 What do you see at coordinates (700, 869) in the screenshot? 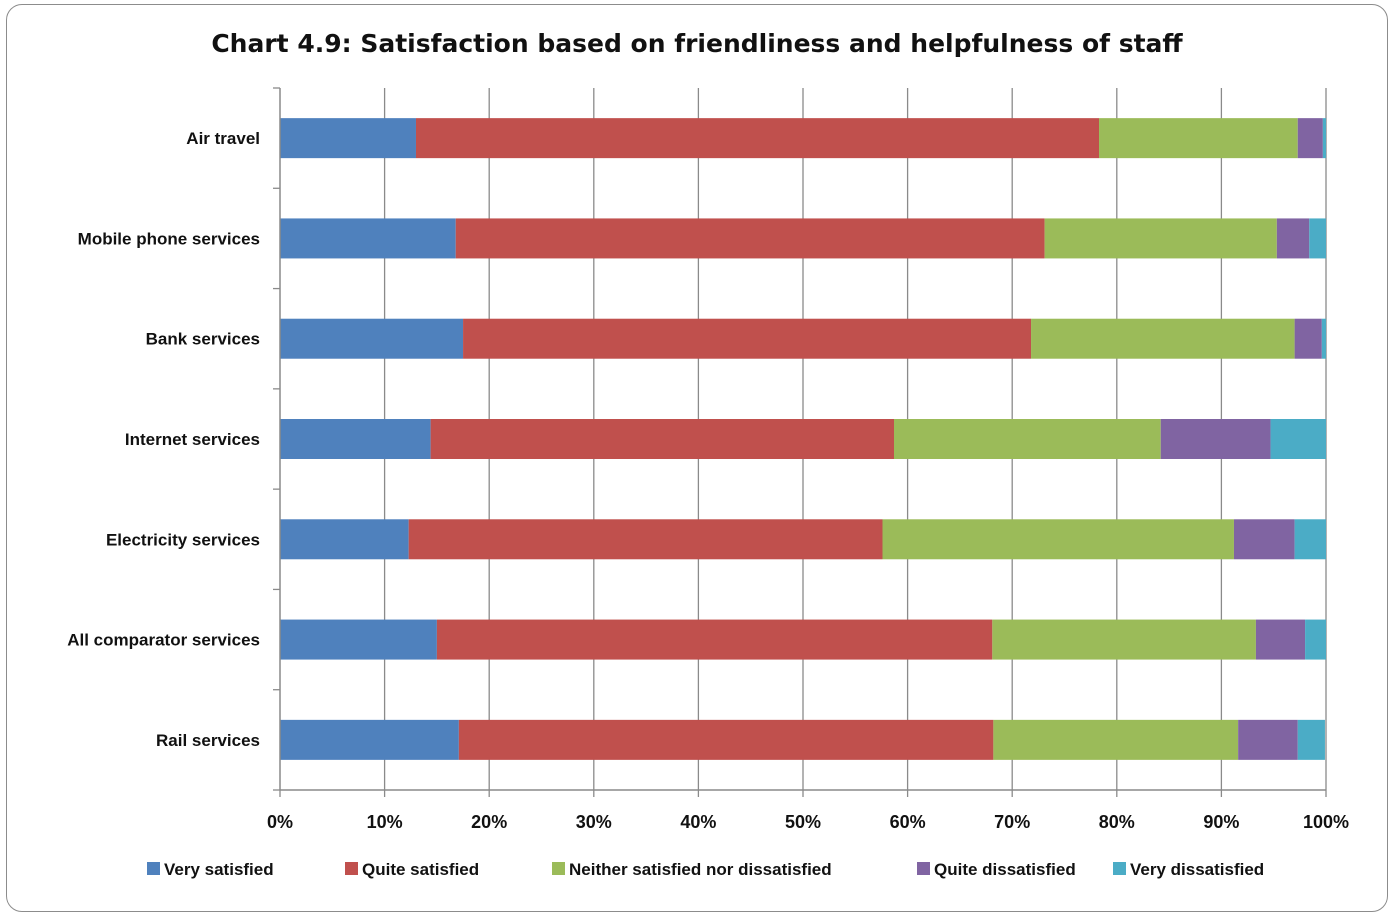
I see `legend-label: Neither satisfied nor dissatisfied` at bounding box center [700, 869].